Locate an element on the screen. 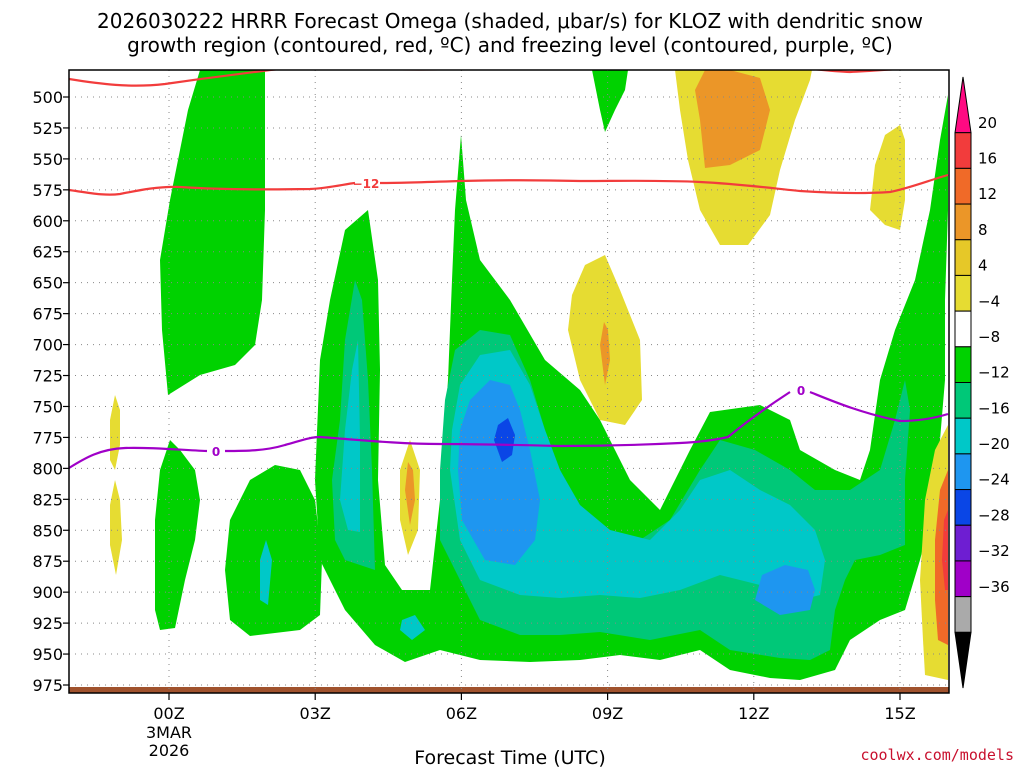 The height and width of the screenshot is (768, 1024). x-axis-title: Forecast Time (UTC) is located at coordinates (509, 757).